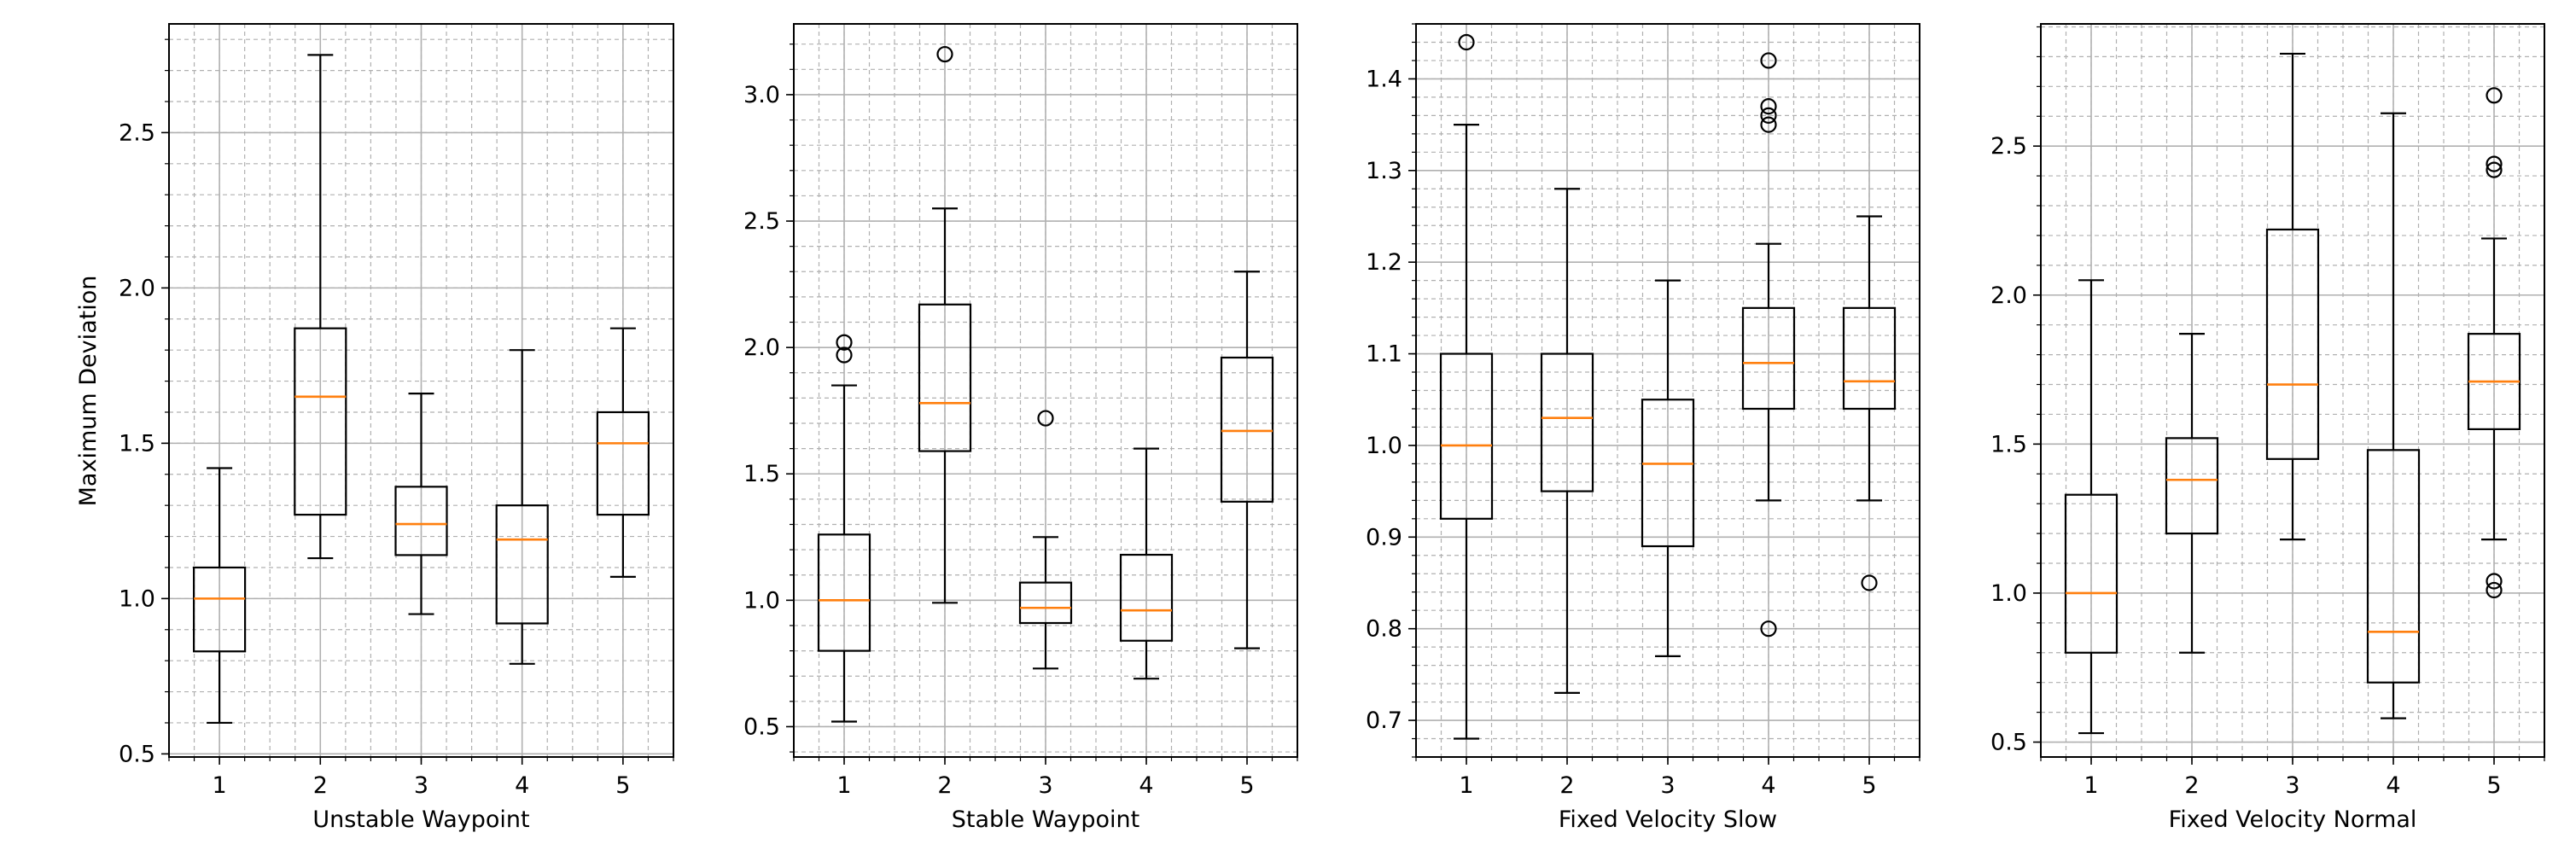  Describe the element at coordinates (1384, 721) in the screenshot. I see `y-tick-label: 0.7` at that location.